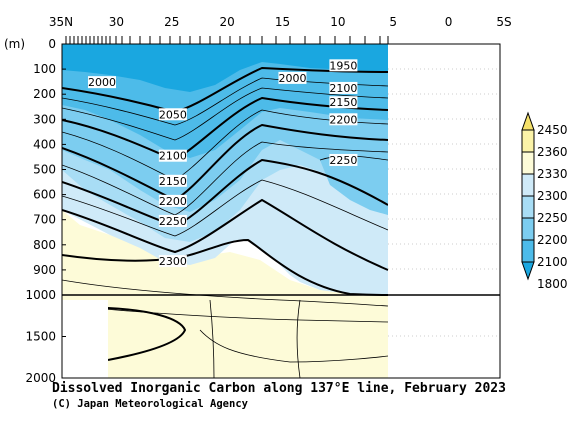 The height and width of the screenshot is (423, 570). Describe the element at coordinates (44, 119) in the screenshot. I see `y-tick-label: 300` at that location.